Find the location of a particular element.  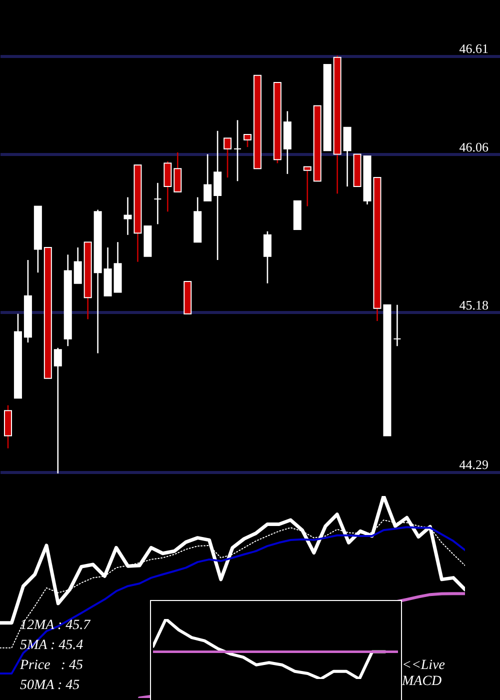

y-tick-label: 46.61 is located at coordinates (473, 48).